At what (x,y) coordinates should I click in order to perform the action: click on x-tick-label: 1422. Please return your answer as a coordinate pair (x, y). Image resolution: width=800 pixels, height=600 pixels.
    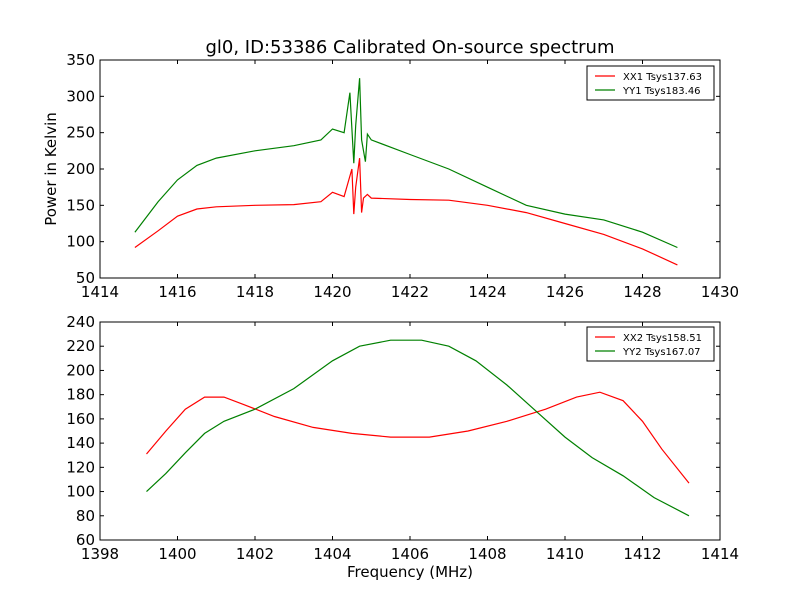
    Looking at the image, I should click on (410, 292).